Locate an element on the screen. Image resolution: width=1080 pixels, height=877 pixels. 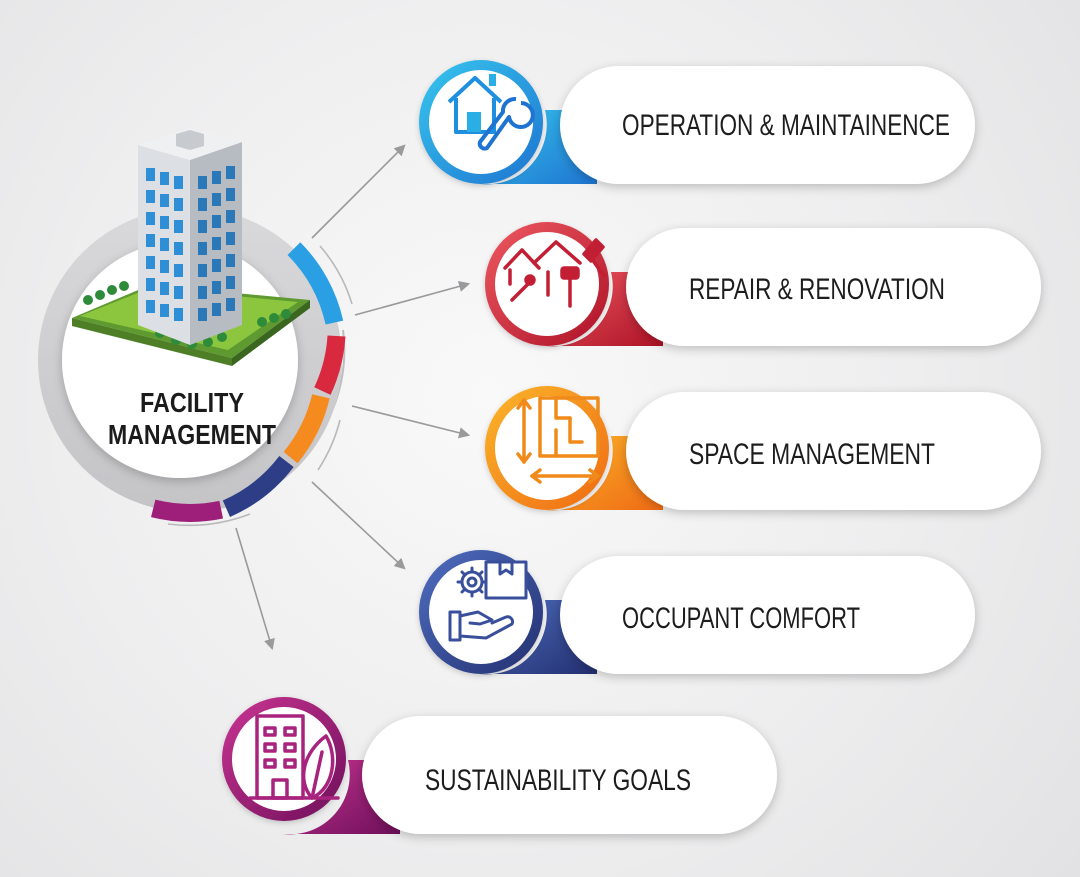
item-label: OPERATION & MAINTAINENCE is located at coordinates (786, 125).